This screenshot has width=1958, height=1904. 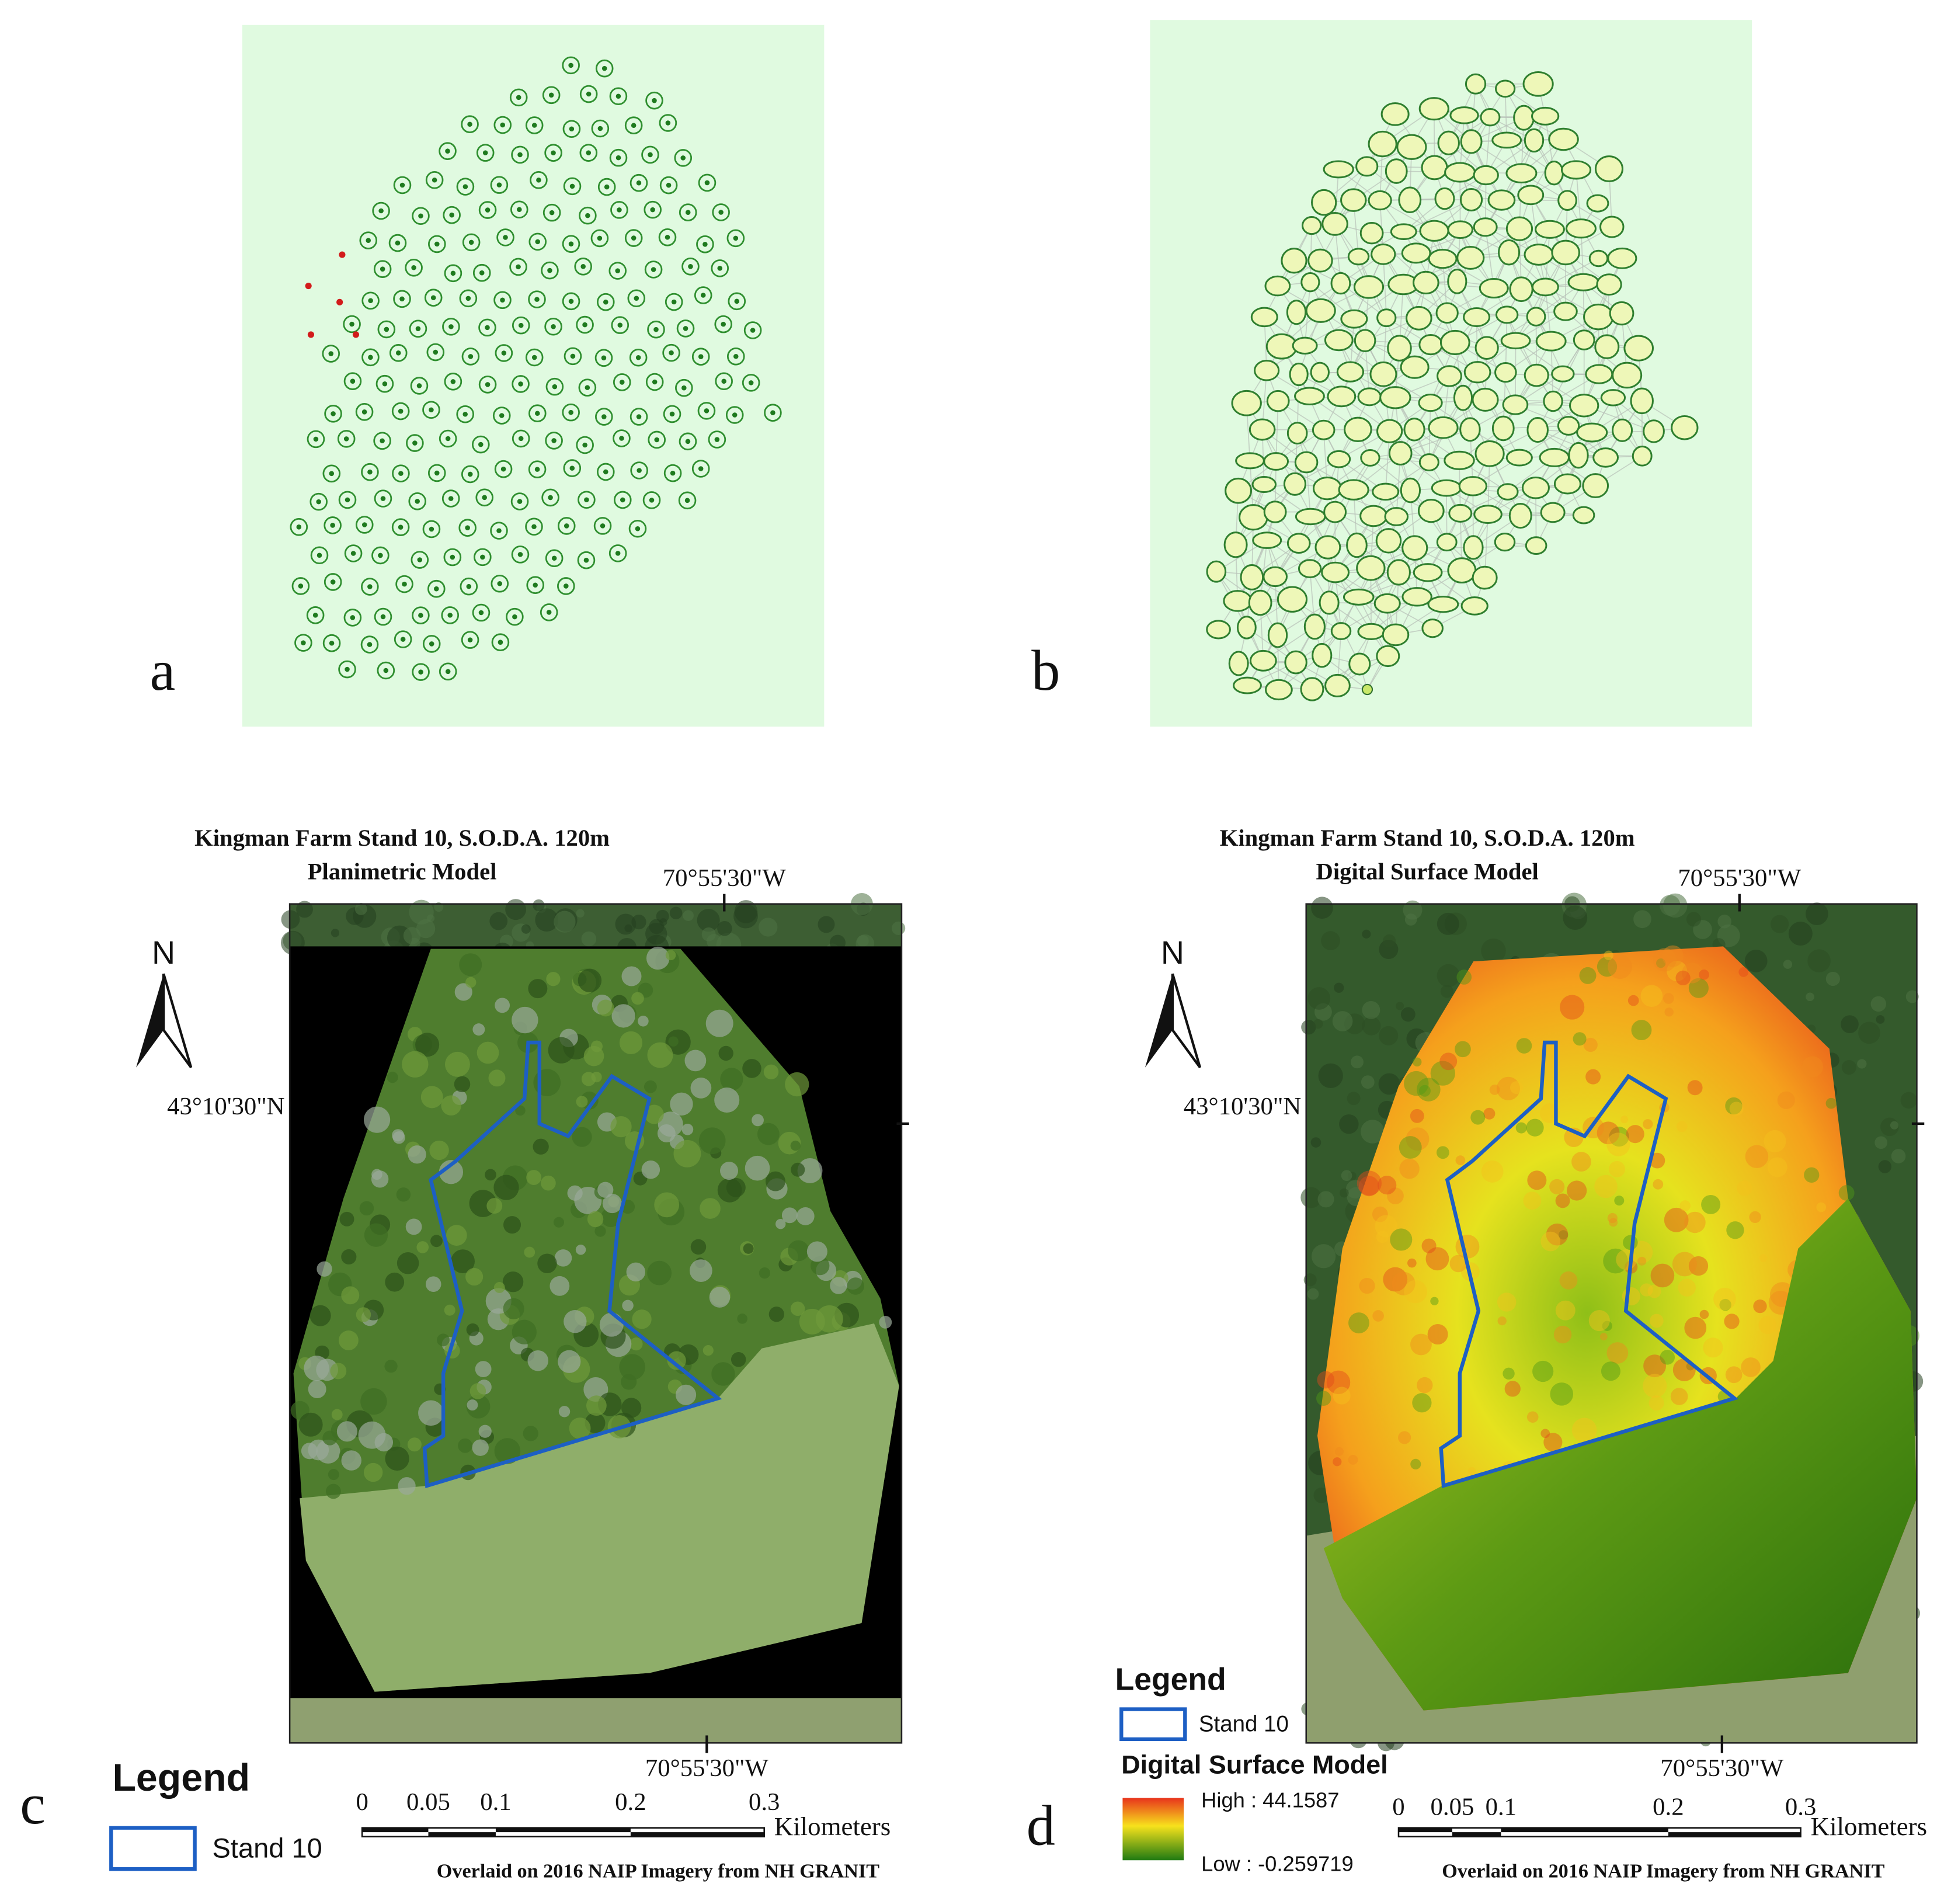 What do you see at coordinates (1722, 1768) in the screenshot?
I see `longitude-label: 70°55'30"W` at bounding box center [1722, 1768].